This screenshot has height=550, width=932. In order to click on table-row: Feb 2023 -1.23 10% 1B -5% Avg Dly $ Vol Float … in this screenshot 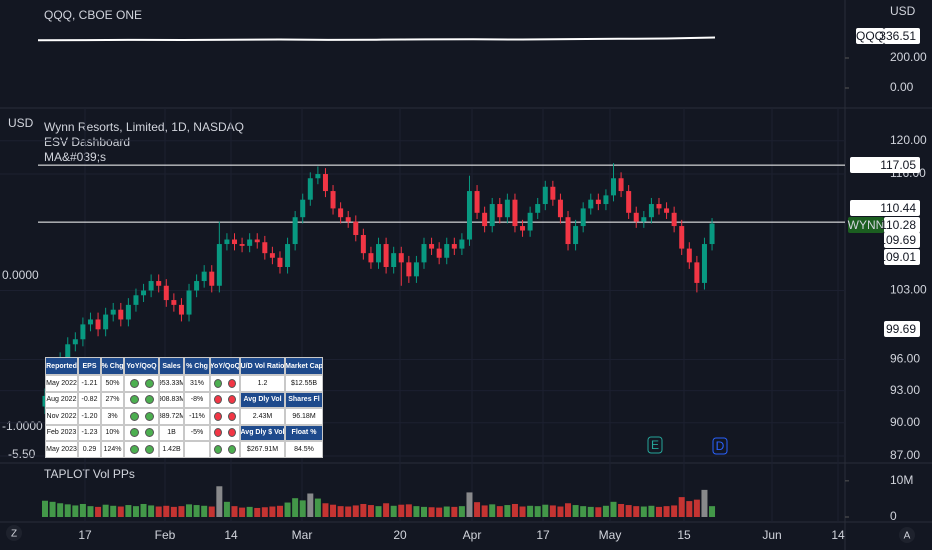, I will do `click(184, 432)`.